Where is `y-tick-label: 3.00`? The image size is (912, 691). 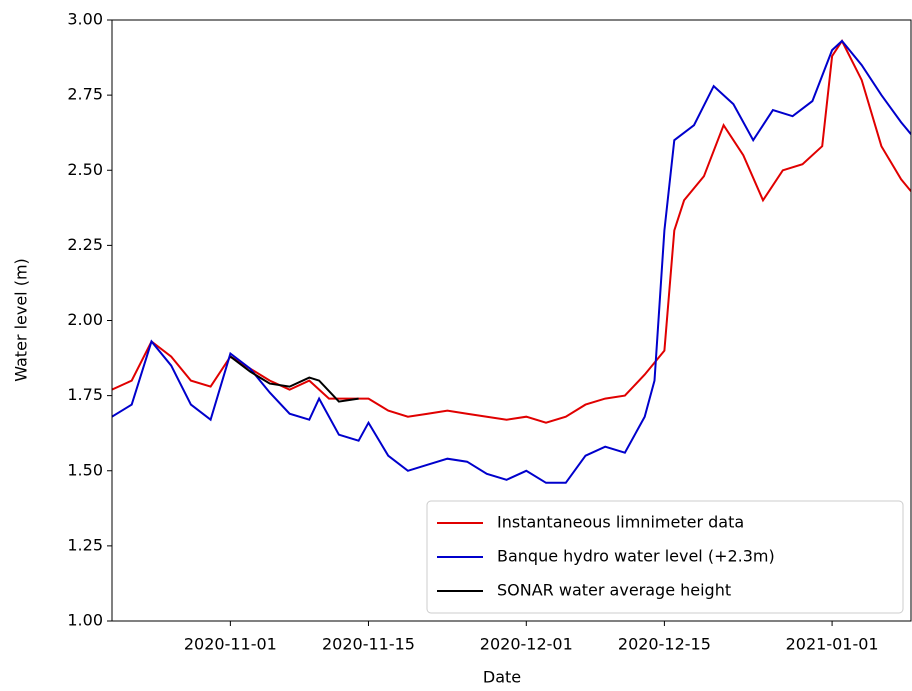
y-tick-label: 3.00 is located at coordinates (85, 19).